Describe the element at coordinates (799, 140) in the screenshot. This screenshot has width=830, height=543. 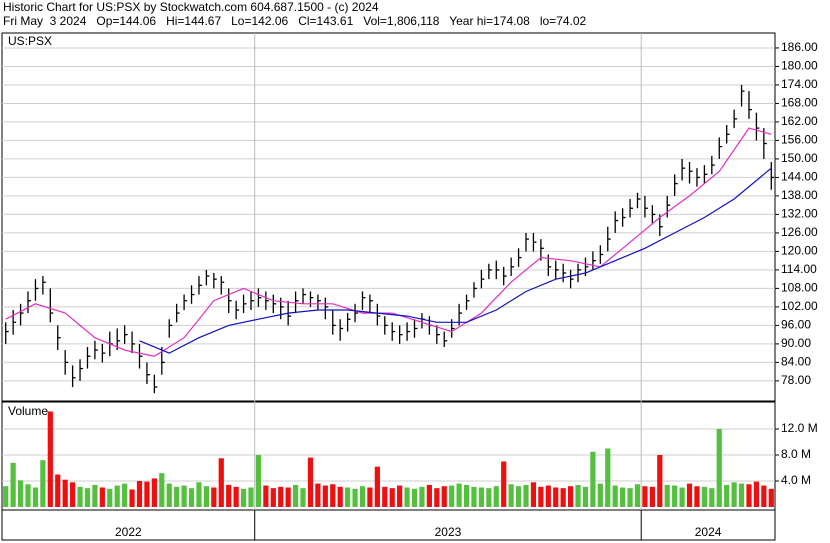
I see `y-tick-label: 156.00` at that location.